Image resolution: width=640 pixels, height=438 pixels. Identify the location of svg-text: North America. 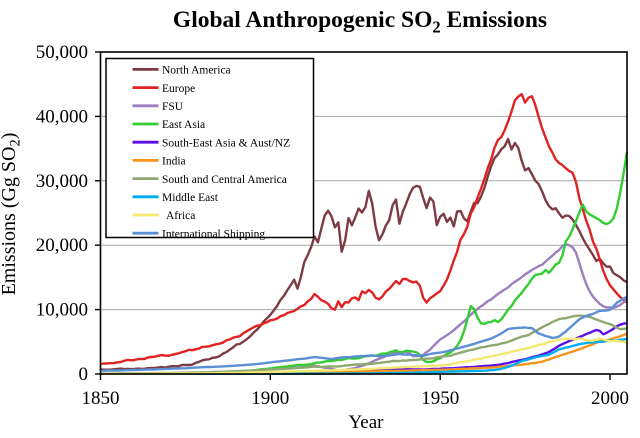
(196, 71).